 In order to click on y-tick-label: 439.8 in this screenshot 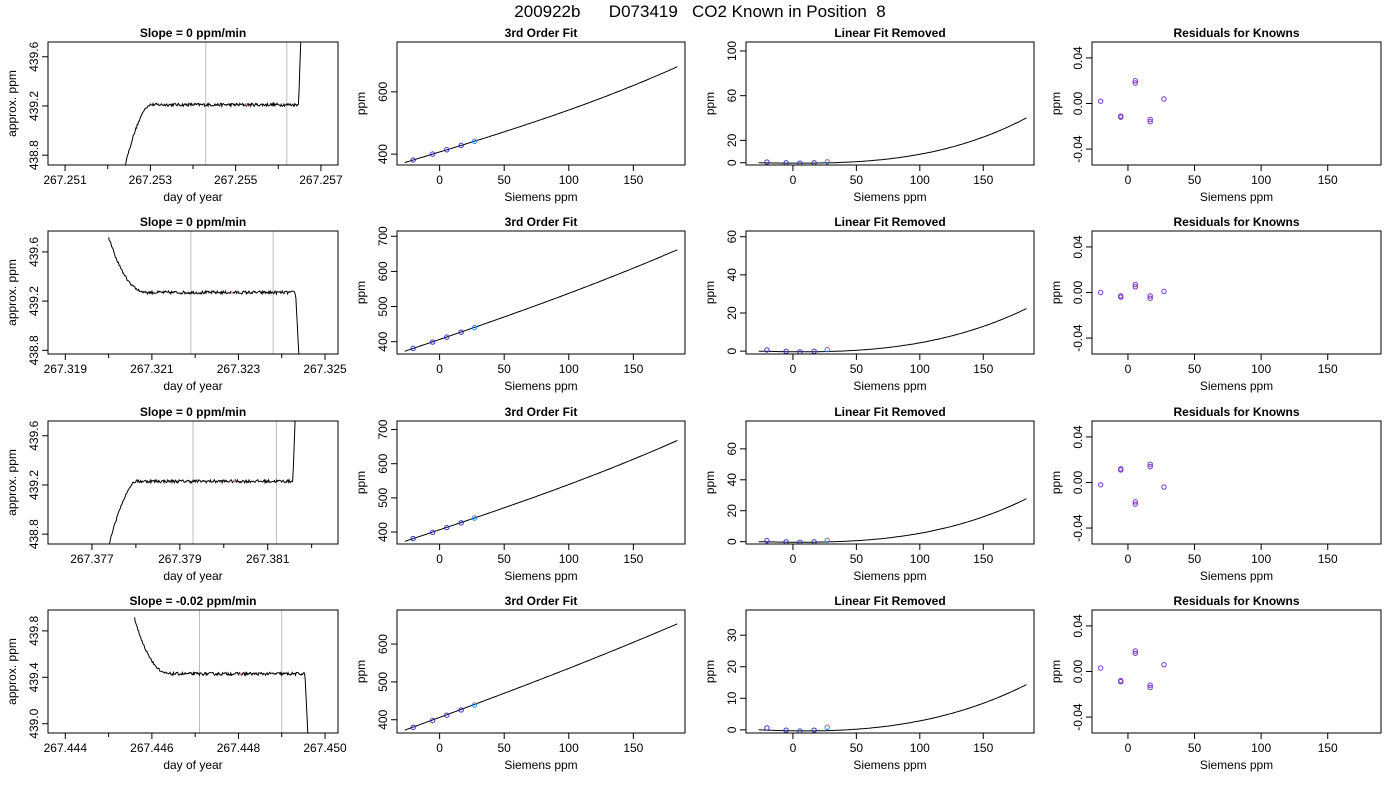, I will do `click(34, 631)`.